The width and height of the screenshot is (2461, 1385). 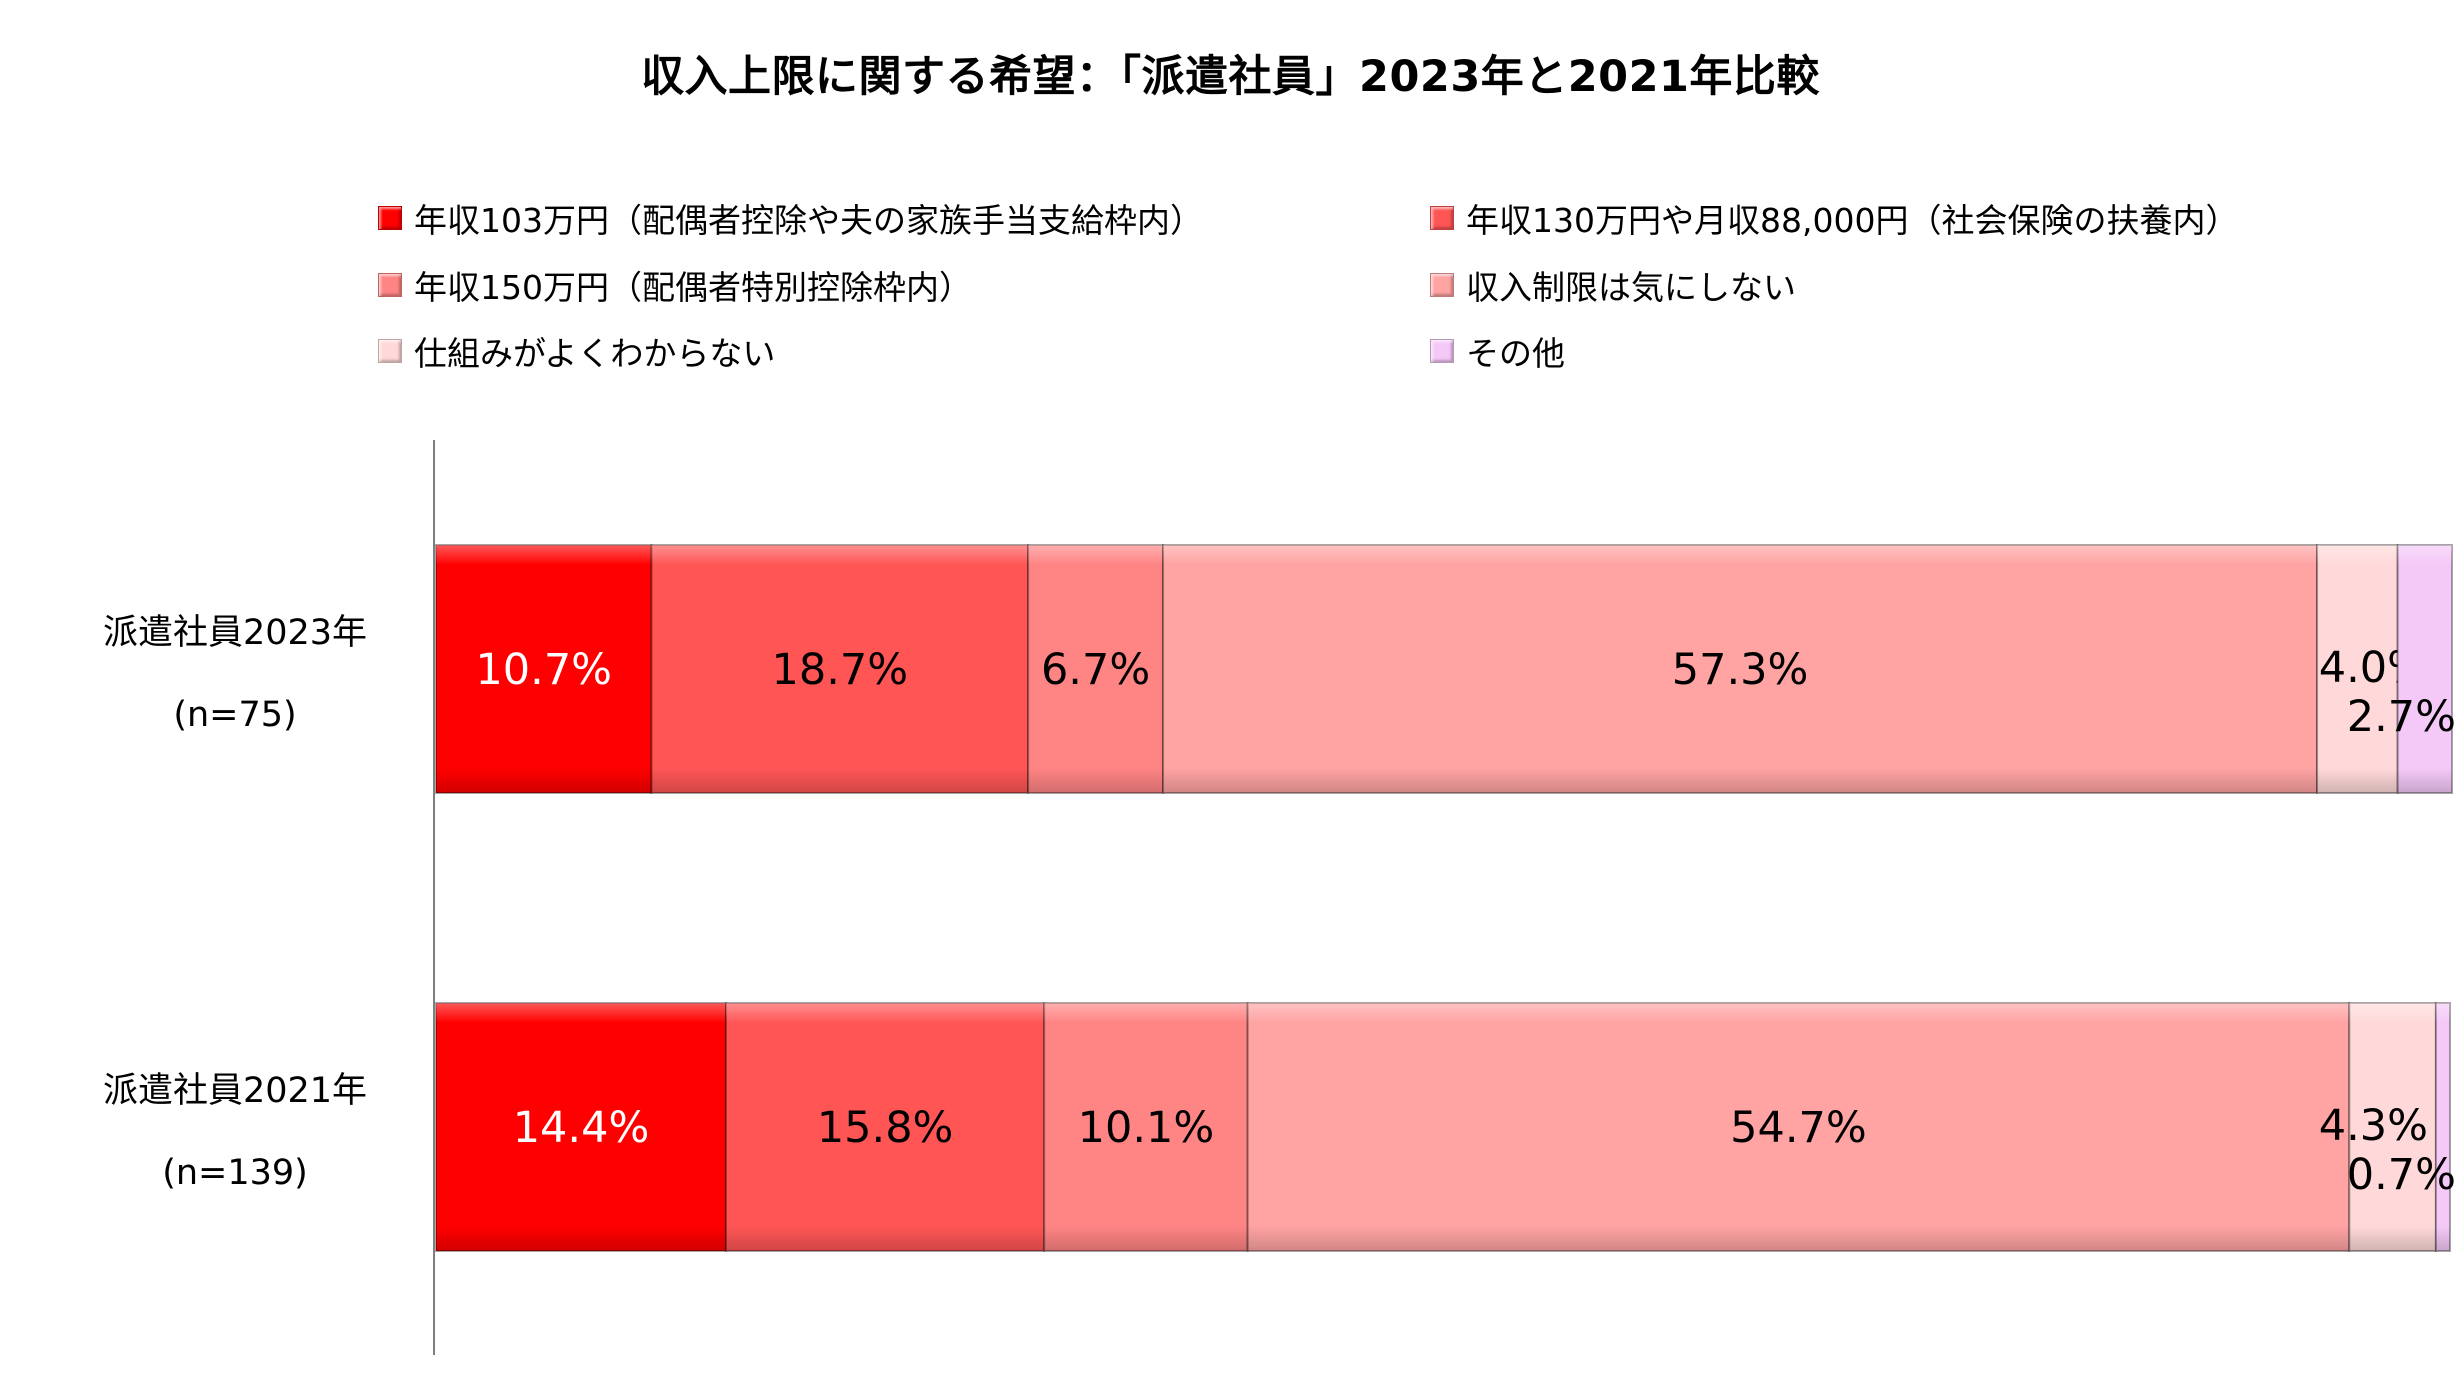 I want to click on data-label: 15.8%, so click(x=885, y=1128).